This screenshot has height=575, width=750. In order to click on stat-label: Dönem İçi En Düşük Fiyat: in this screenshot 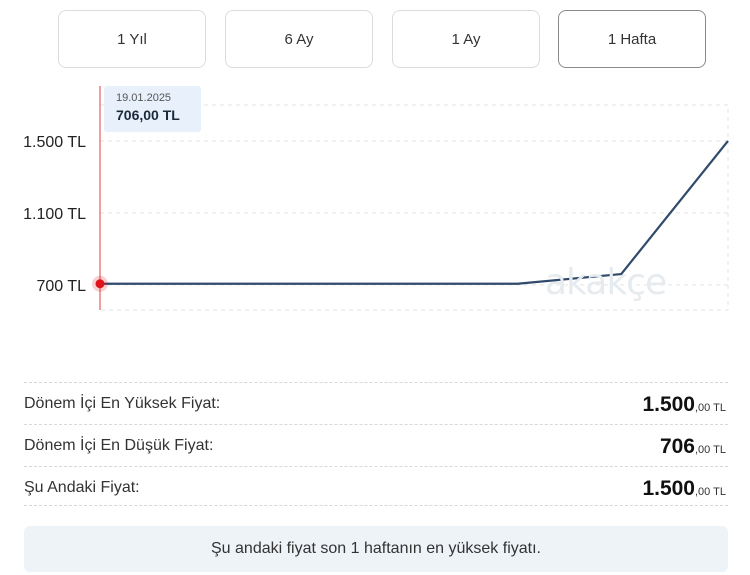, I will do `click(119, 445)`.